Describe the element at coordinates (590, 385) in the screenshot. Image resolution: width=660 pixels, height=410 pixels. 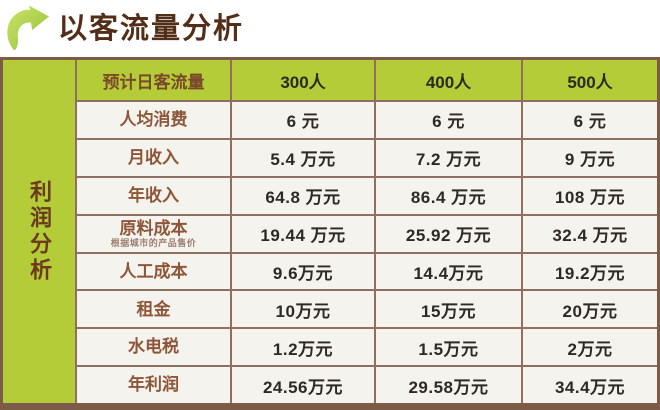
I see `table-cell: 34.4万元` at that location.